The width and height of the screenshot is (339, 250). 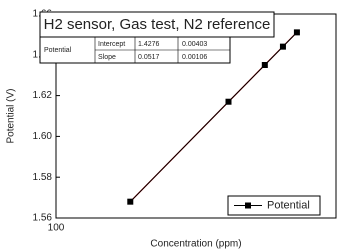 What do you see at coordinates (111, 44) in the screenshot?
I see `table-label: Intercept` at bounding box center [111, 44].